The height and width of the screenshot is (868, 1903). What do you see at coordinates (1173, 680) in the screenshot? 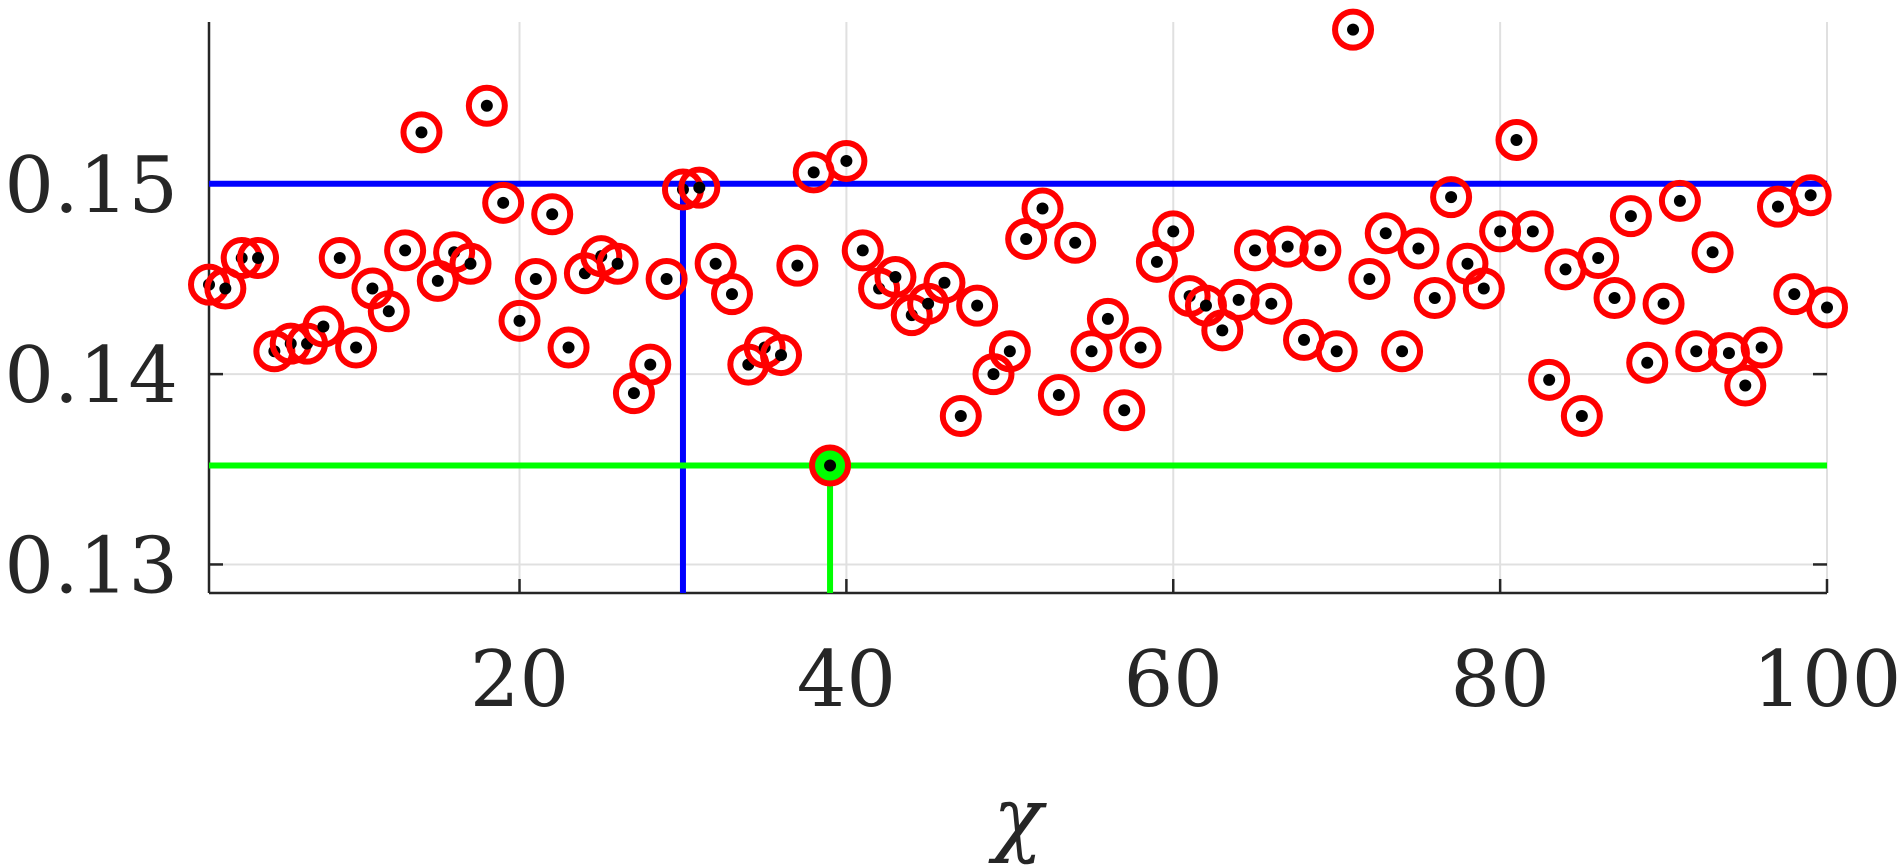
I see `x-tick-label: 60` at bounding box center [1173, 680].